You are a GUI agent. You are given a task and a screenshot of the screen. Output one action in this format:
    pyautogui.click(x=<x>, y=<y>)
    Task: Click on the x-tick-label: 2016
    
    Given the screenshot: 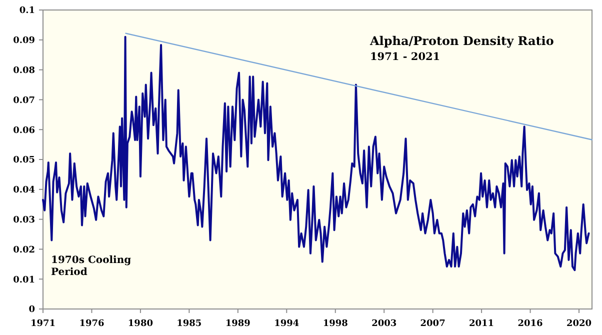 What is the action you would take?
    pyautogui.click(x=530, y=324)
    